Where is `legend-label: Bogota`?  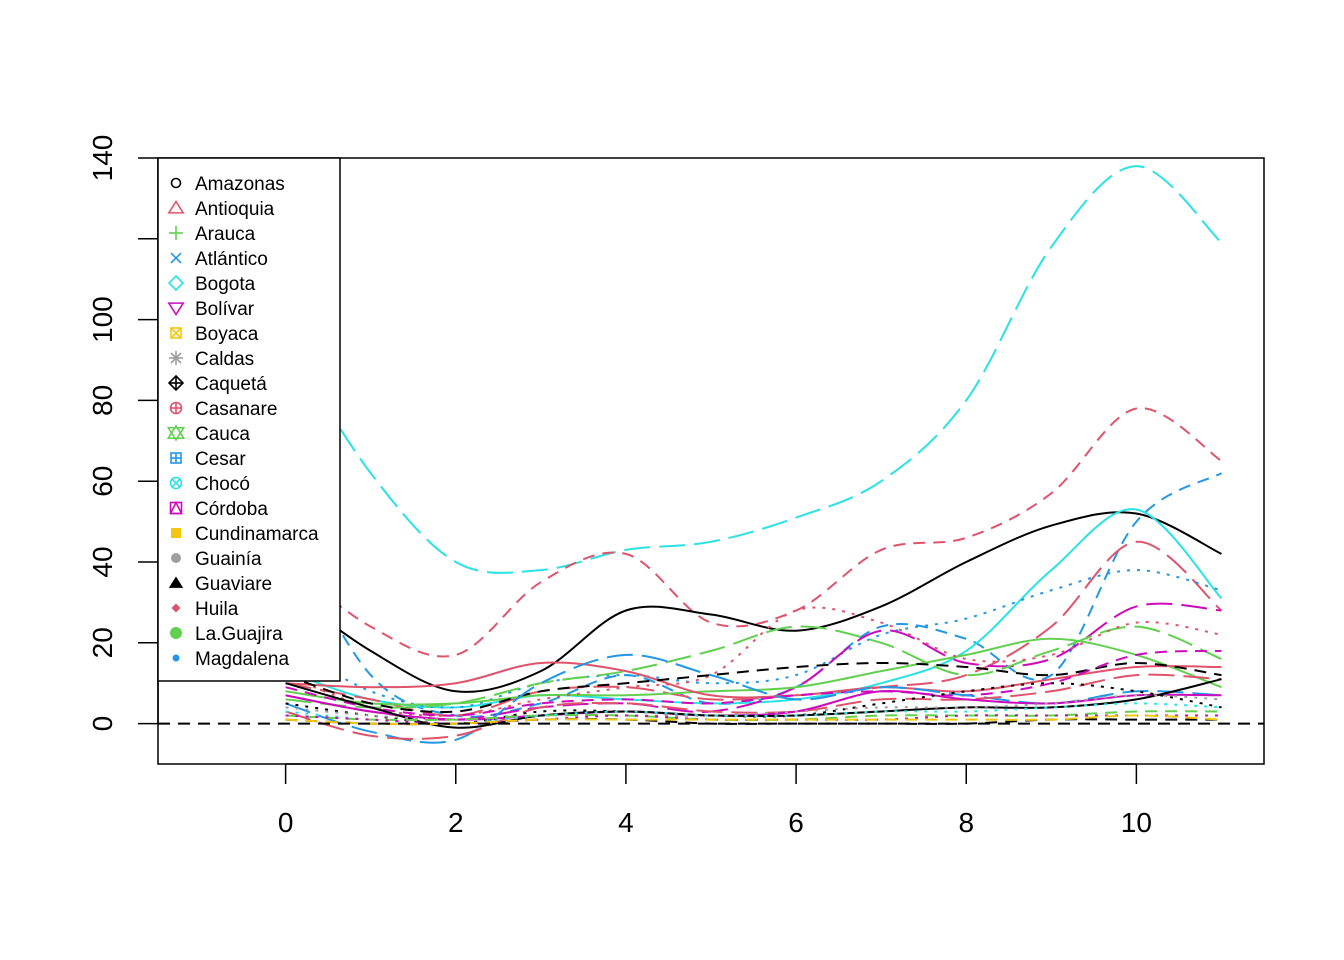
legend-label: Bogota is located at coordinates (225, 284).